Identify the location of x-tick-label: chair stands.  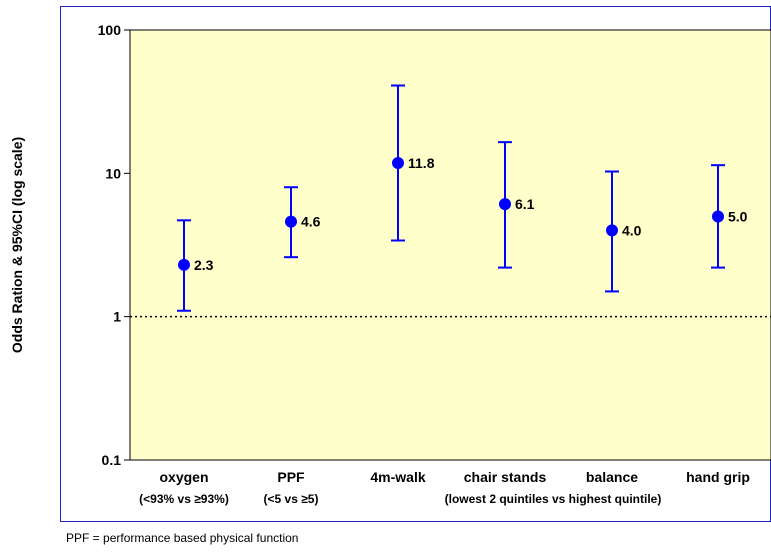
(505, 477).